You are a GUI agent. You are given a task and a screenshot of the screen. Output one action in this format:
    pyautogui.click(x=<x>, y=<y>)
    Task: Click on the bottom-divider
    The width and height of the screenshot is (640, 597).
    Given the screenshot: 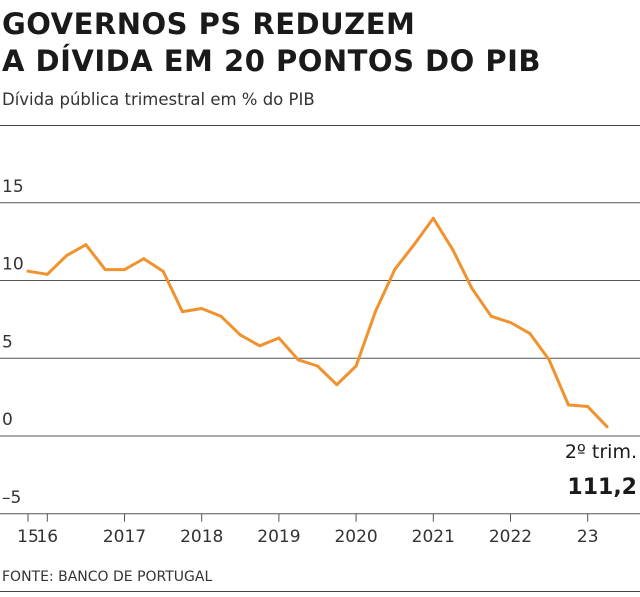 What is the action you would take?
    pyautogui.click(x=320, y=591)
    